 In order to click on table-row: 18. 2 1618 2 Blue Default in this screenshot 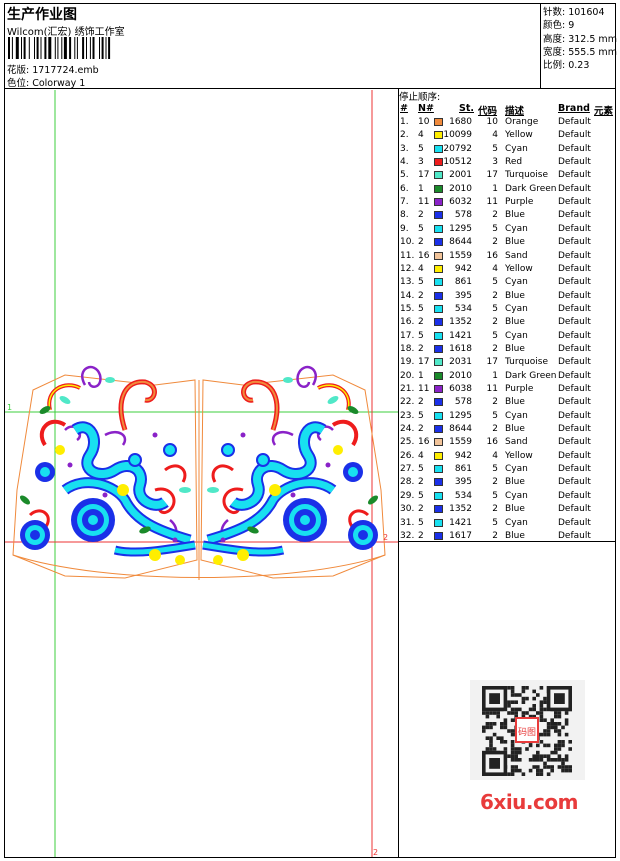, I will do `click(310, 350)`.